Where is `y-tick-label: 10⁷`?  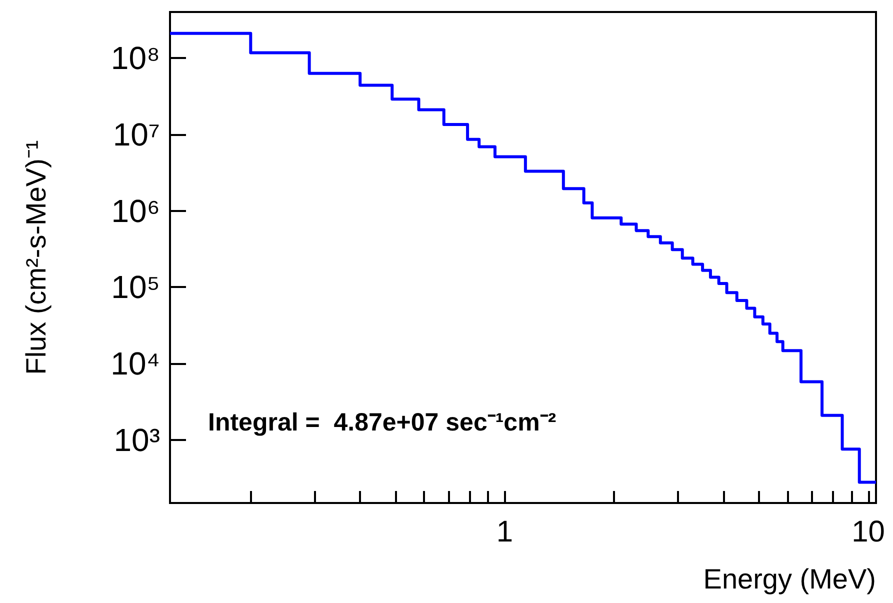
y-tick-label: 10⁷ is located at coordinates (136, 134).